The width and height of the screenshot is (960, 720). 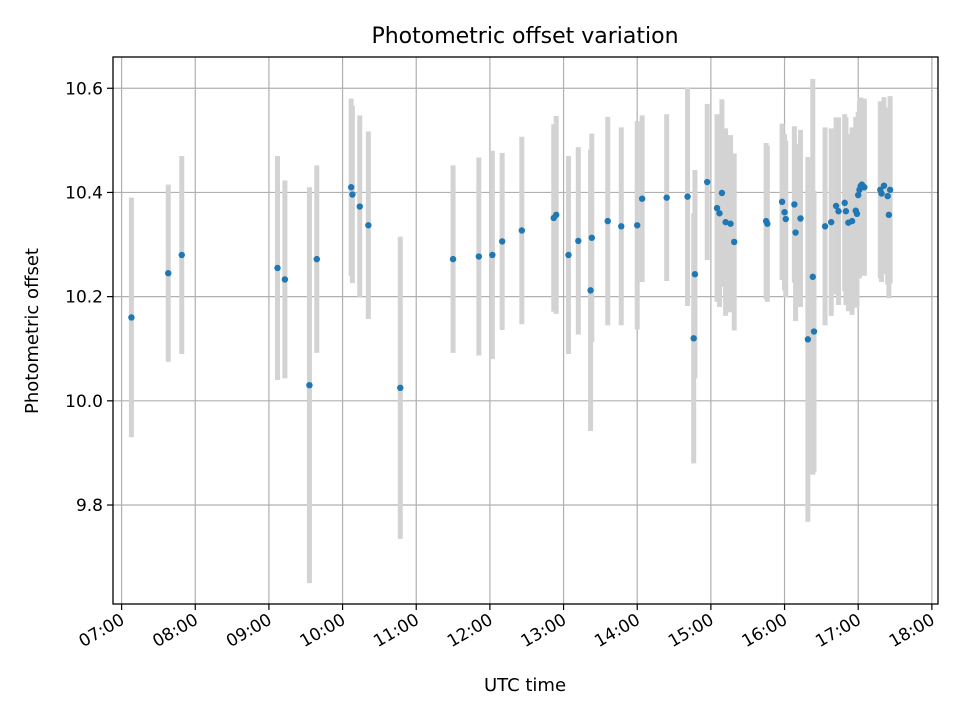 I want to click on y-tick-label: 10.0, so click(x=84, y=402).